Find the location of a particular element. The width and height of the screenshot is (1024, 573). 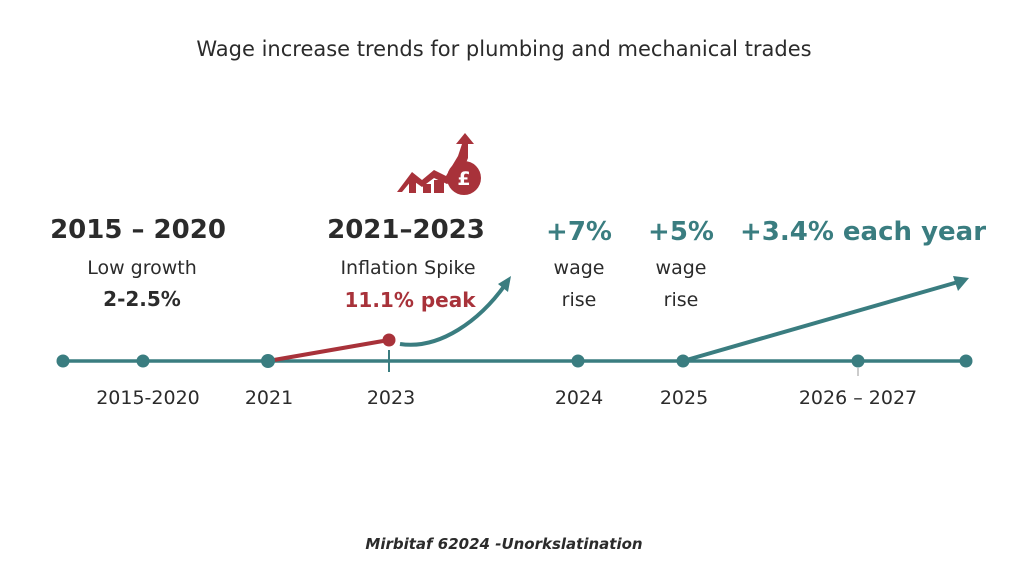

peak-dot is located at coordinates (389, 340).